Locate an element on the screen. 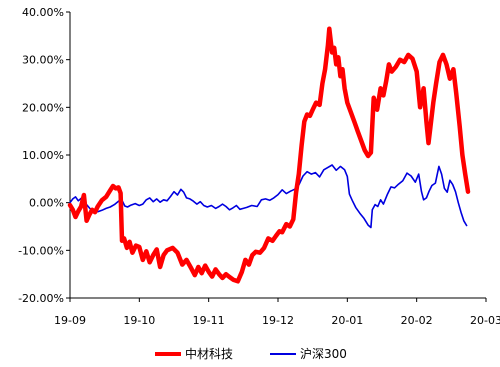 The height and width of the screenshot is (367, 500). x-tick-label: 19-10 is located at coordinates (139, 320).